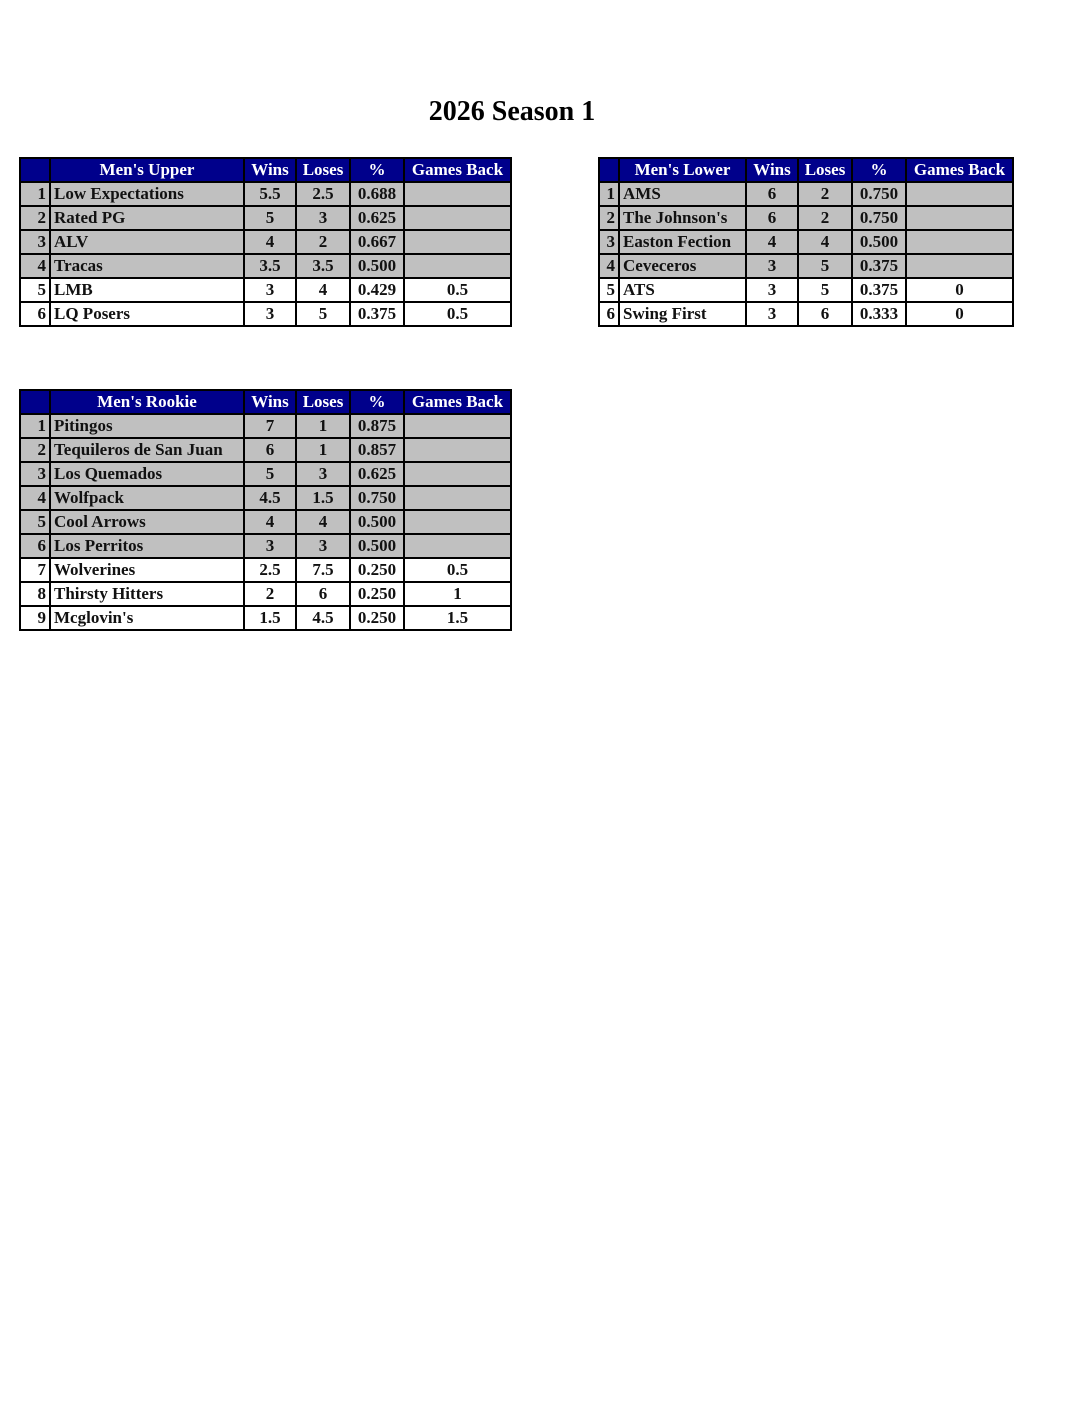 This screenshot has width=1088, height=1408. What do you see at coordinates (147, 426) in the screenshot?
I see `team-name-cell: Pitingos` at bounding box center [147, 426].